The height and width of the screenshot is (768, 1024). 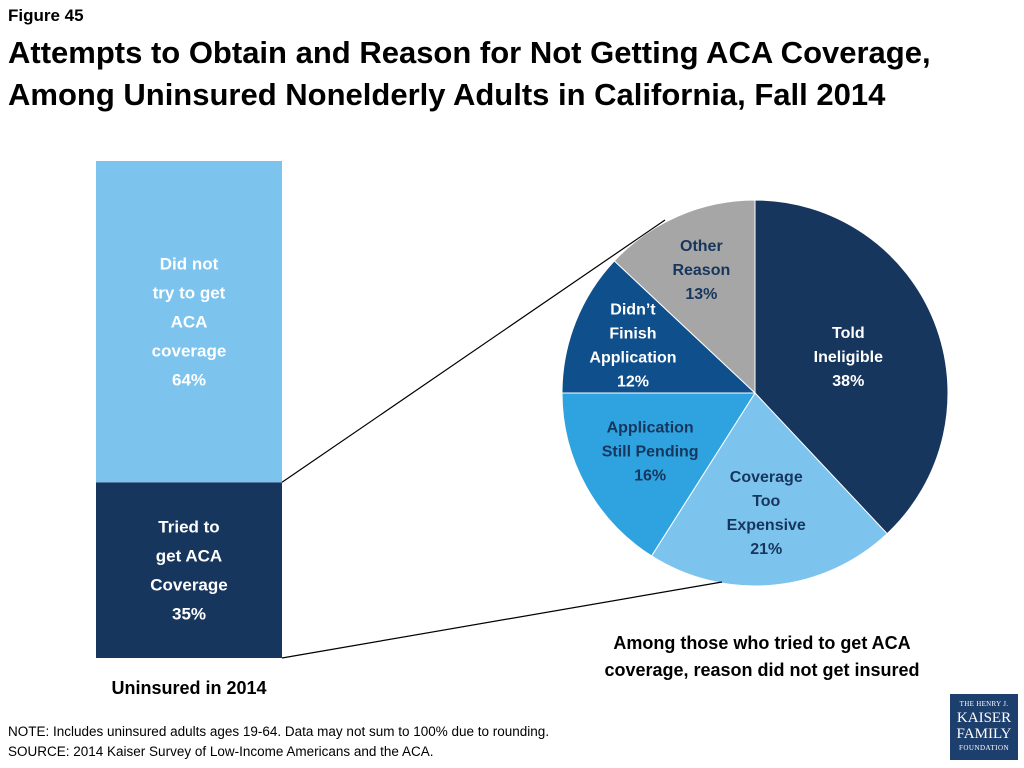 I want to click on pie-slice-label-2-line-4: 21%, so click(x=766, y=549).